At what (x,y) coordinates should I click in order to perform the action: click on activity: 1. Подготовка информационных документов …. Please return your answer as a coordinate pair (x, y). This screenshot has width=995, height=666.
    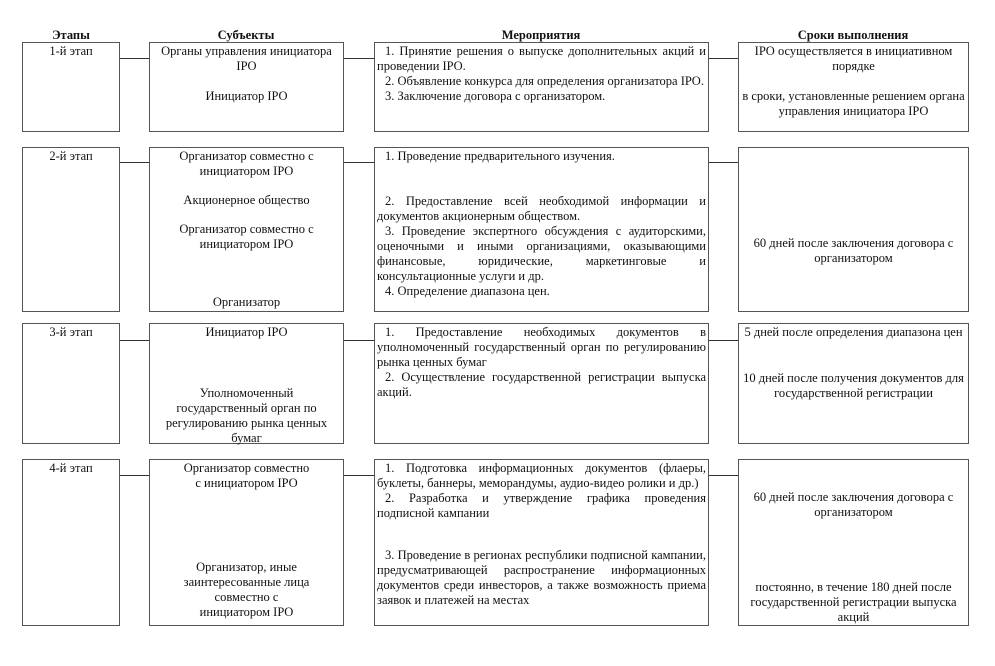
    Looking at the image, I should click on (541, 475).